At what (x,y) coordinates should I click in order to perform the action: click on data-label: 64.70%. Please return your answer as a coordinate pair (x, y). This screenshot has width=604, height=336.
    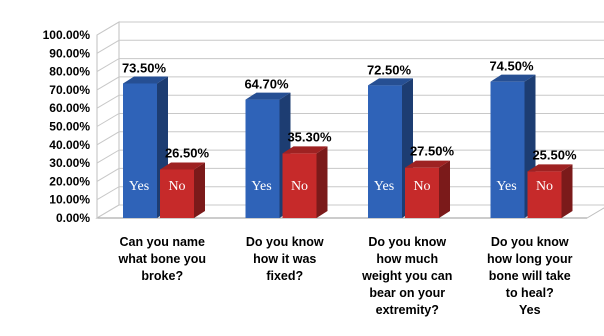
    Looking at the image, I should click on (266, 84).